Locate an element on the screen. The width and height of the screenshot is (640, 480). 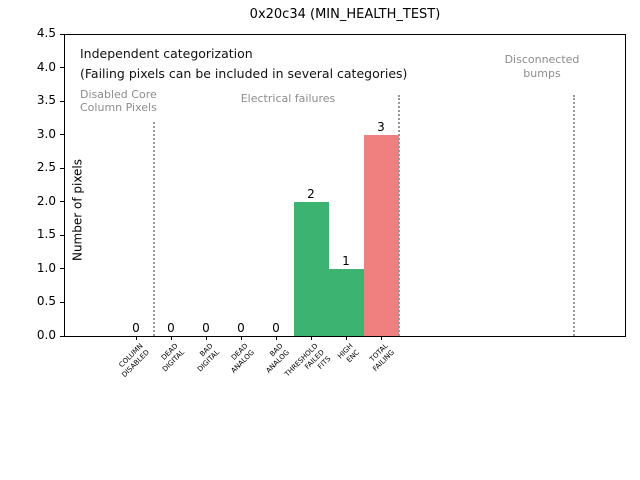
y-tick-label: 4.5 is located at coordinates (46, 33).